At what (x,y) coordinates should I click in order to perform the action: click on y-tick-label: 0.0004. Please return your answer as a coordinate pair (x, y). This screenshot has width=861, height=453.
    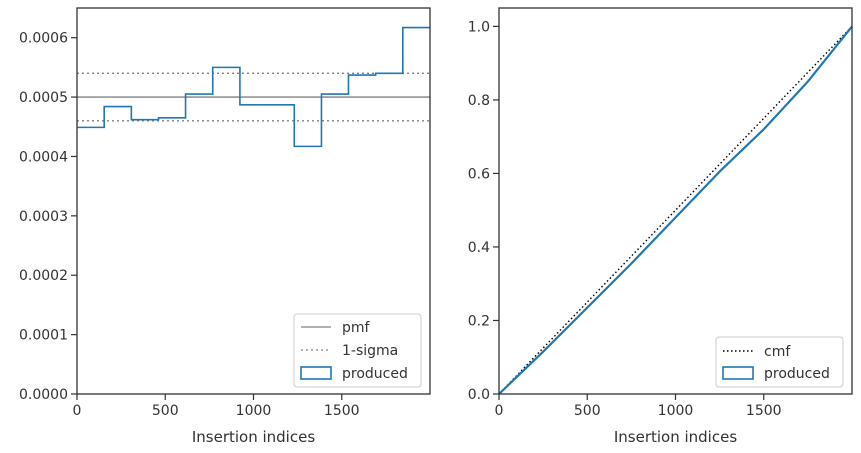
    Looking at the image, I should click on (43, 157).